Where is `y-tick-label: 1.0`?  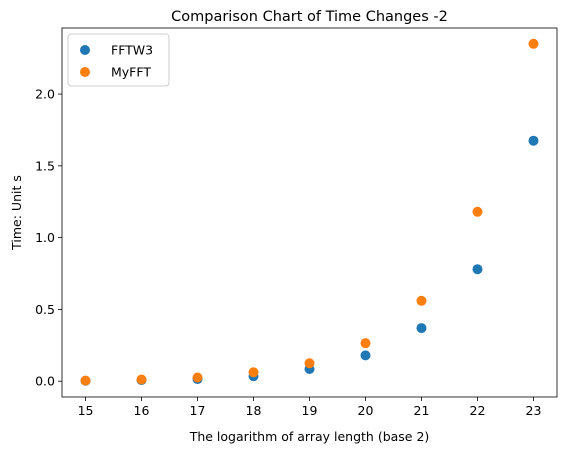 y-tick-label: 1.0 is located at coordinates (45, 237).